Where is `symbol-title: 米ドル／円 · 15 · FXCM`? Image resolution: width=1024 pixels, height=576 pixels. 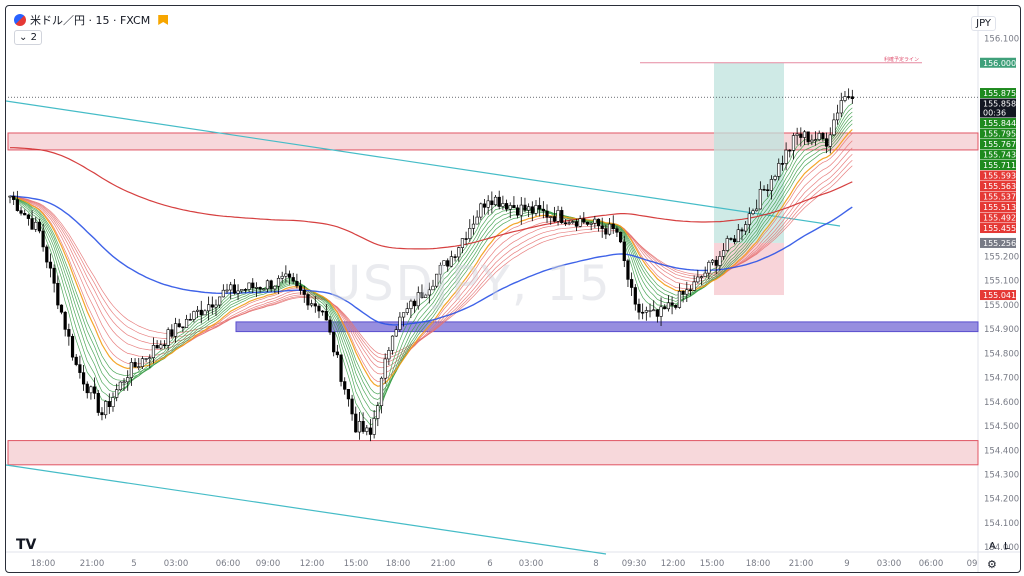 symbol-title: 米ドル／円 · 15 · FXCM is located at coordinates (90, 20).